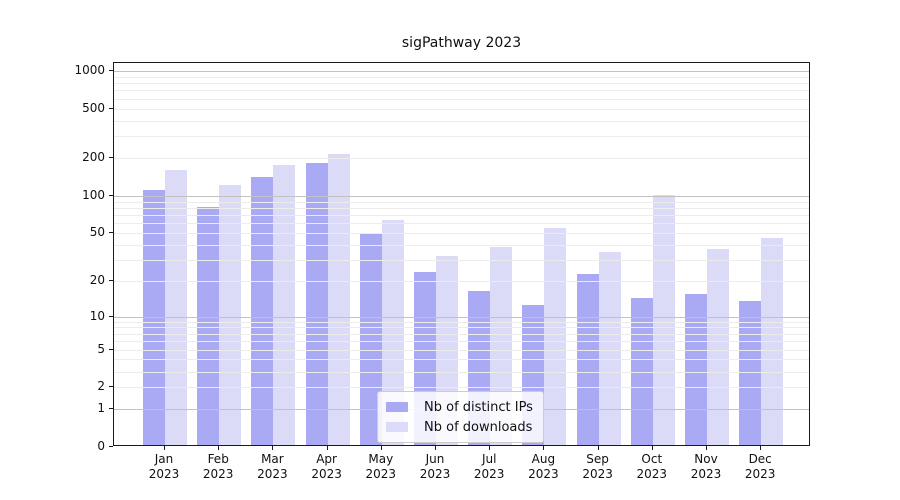 This screenshot has width=900, height=500. Describe the element at coordinates (652, 466) in the screenshot. I see `x-tick-label-oct: Oct 2023` at that location.